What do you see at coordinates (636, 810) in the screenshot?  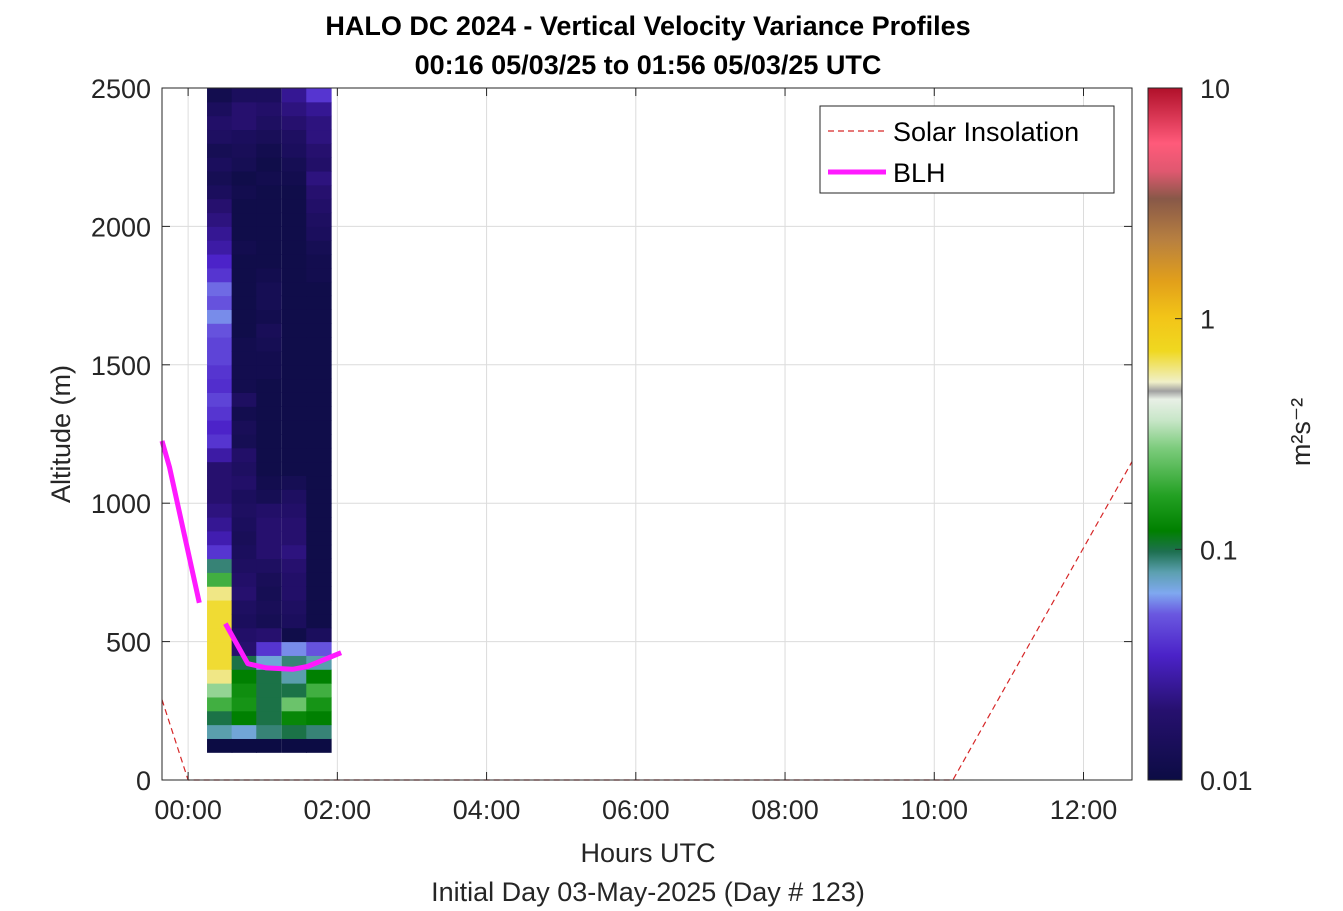 I see `x-tick-label: 06:00` at bounding box center [636, 810].